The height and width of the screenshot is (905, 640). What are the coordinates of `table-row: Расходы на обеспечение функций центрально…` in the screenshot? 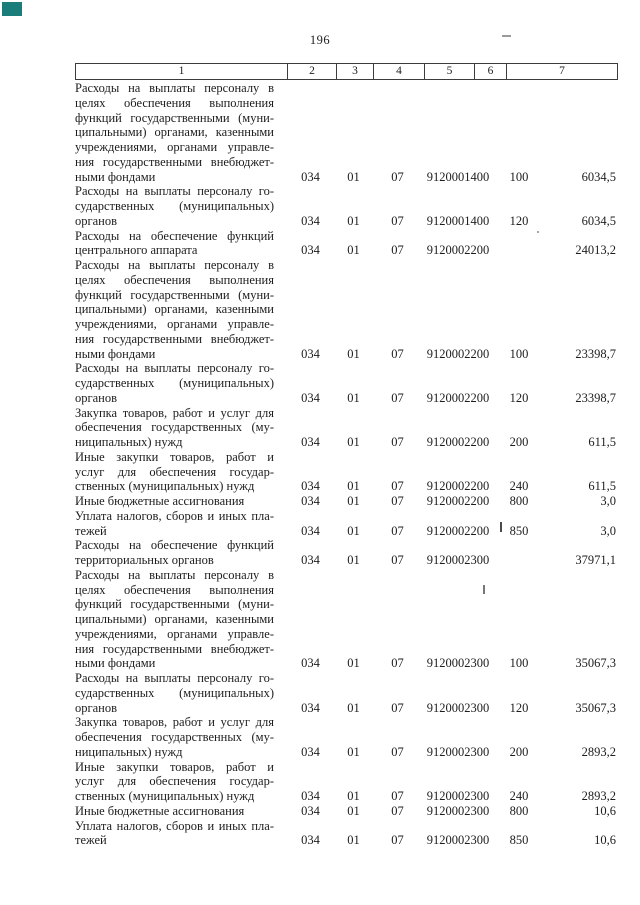 It's located at (345, 244).